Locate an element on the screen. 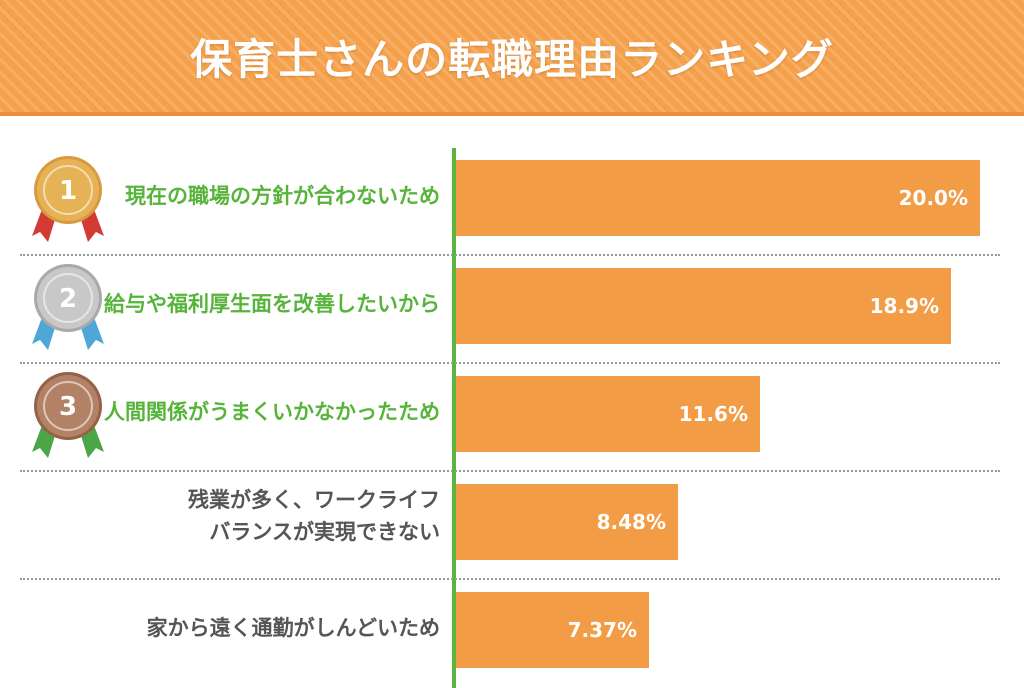 The height and width of the screenshot is (688, 1024). category-label-line: 人間関係がうまくいかなかったため is located at coordinates (272, 412).